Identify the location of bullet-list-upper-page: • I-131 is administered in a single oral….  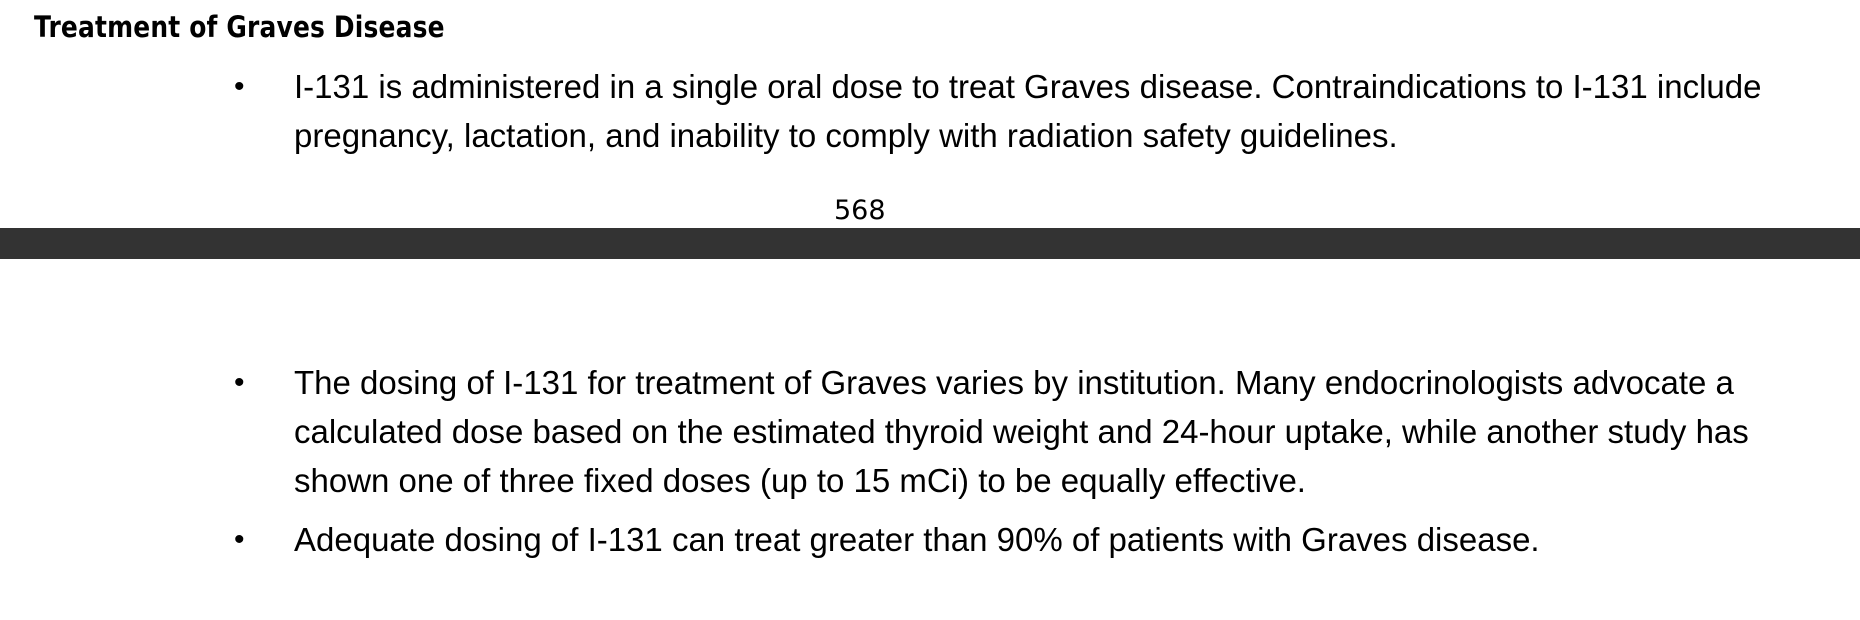
(882, 111).